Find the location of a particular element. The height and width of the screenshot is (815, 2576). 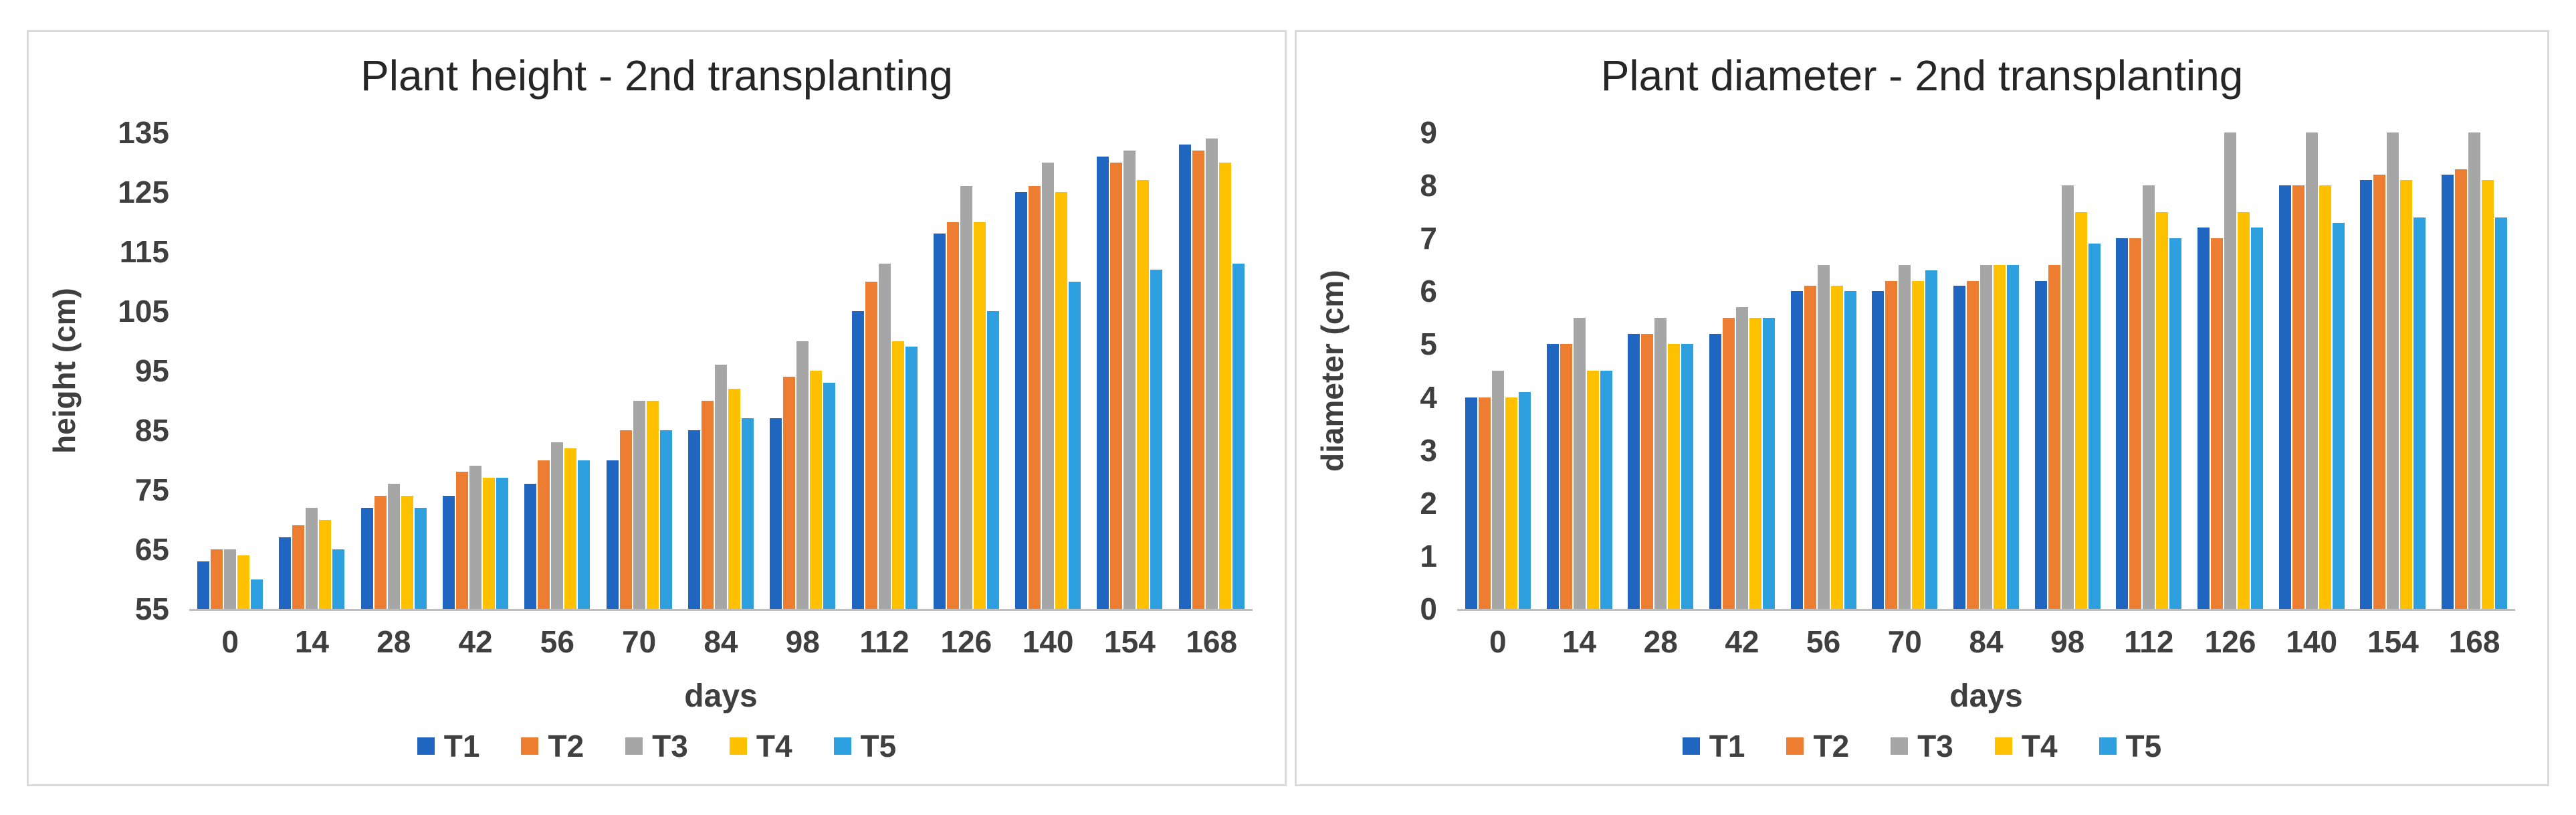

x-tick-label: 0 is located at coordinates (1498, 641).